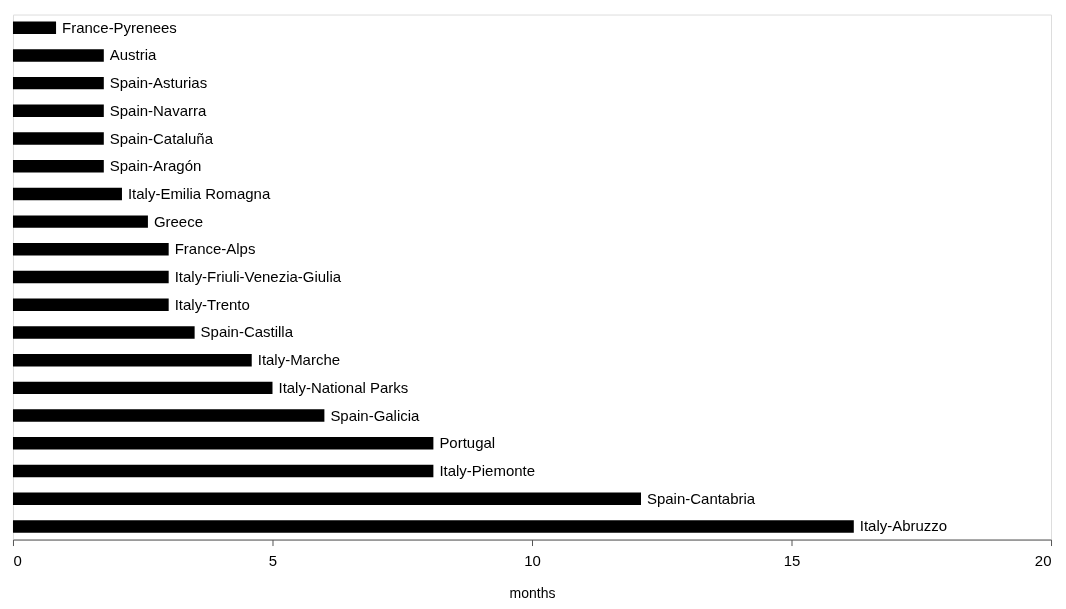 The height and width of the screenshot is (609, 1066). What do you see at coordinates (343, 387) in the screenshot?
I see `y-tick-label: Italy-National Parks` at bounding box center [343, 387].